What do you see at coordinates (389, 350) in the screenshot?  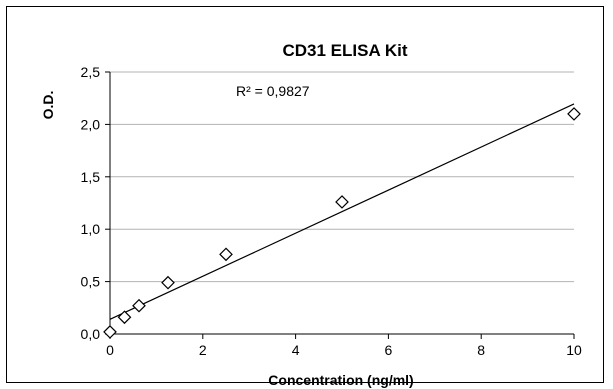 I see `x-tick-label: 6` at bounding box center [389, 350].